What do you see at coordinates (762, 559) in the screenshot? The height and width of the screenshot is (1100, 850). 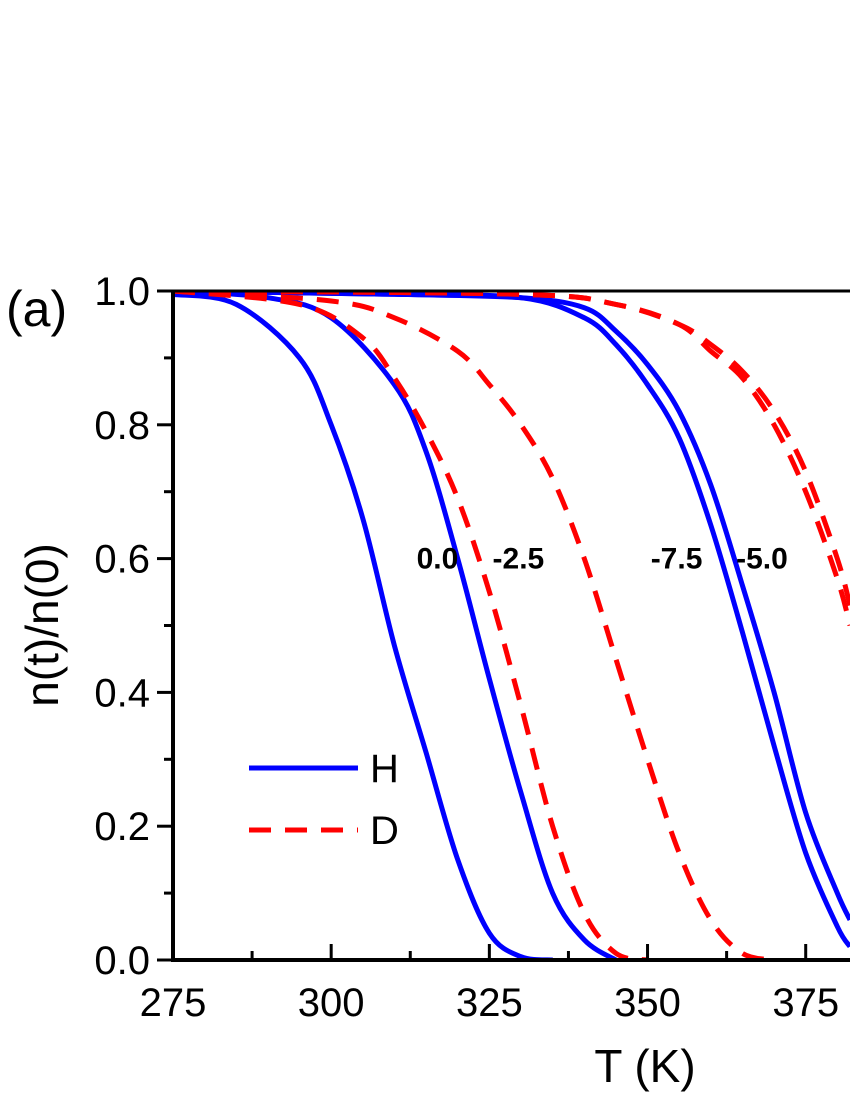 I see `curve-label: -5.0` at bounding box center [762, 559].